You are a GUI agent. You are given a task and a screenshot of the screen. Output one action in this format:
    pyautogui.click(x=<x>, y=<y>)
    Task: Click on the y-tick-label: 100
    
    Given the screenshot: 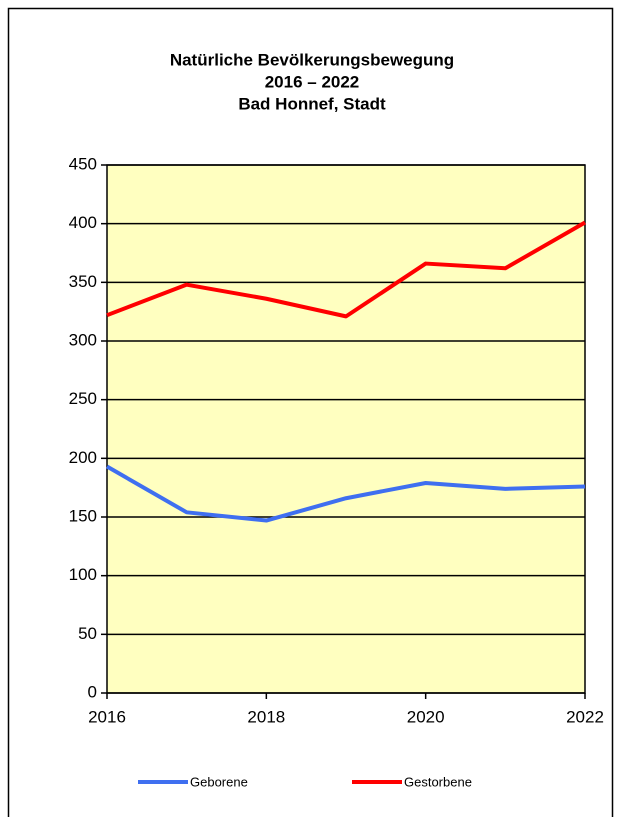 What is the action you would take?
    pyautogui.click(x=83, y=574)
    